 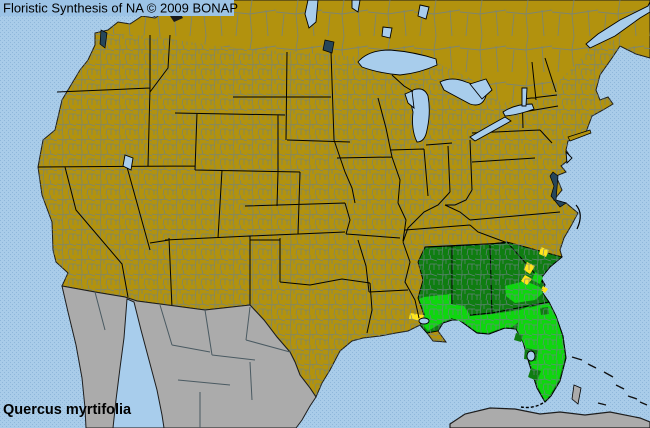 What do you see at coordinates (531, 356) in the screenshot?
I see `lake-okeechobee` at bounding box center [531, 356].